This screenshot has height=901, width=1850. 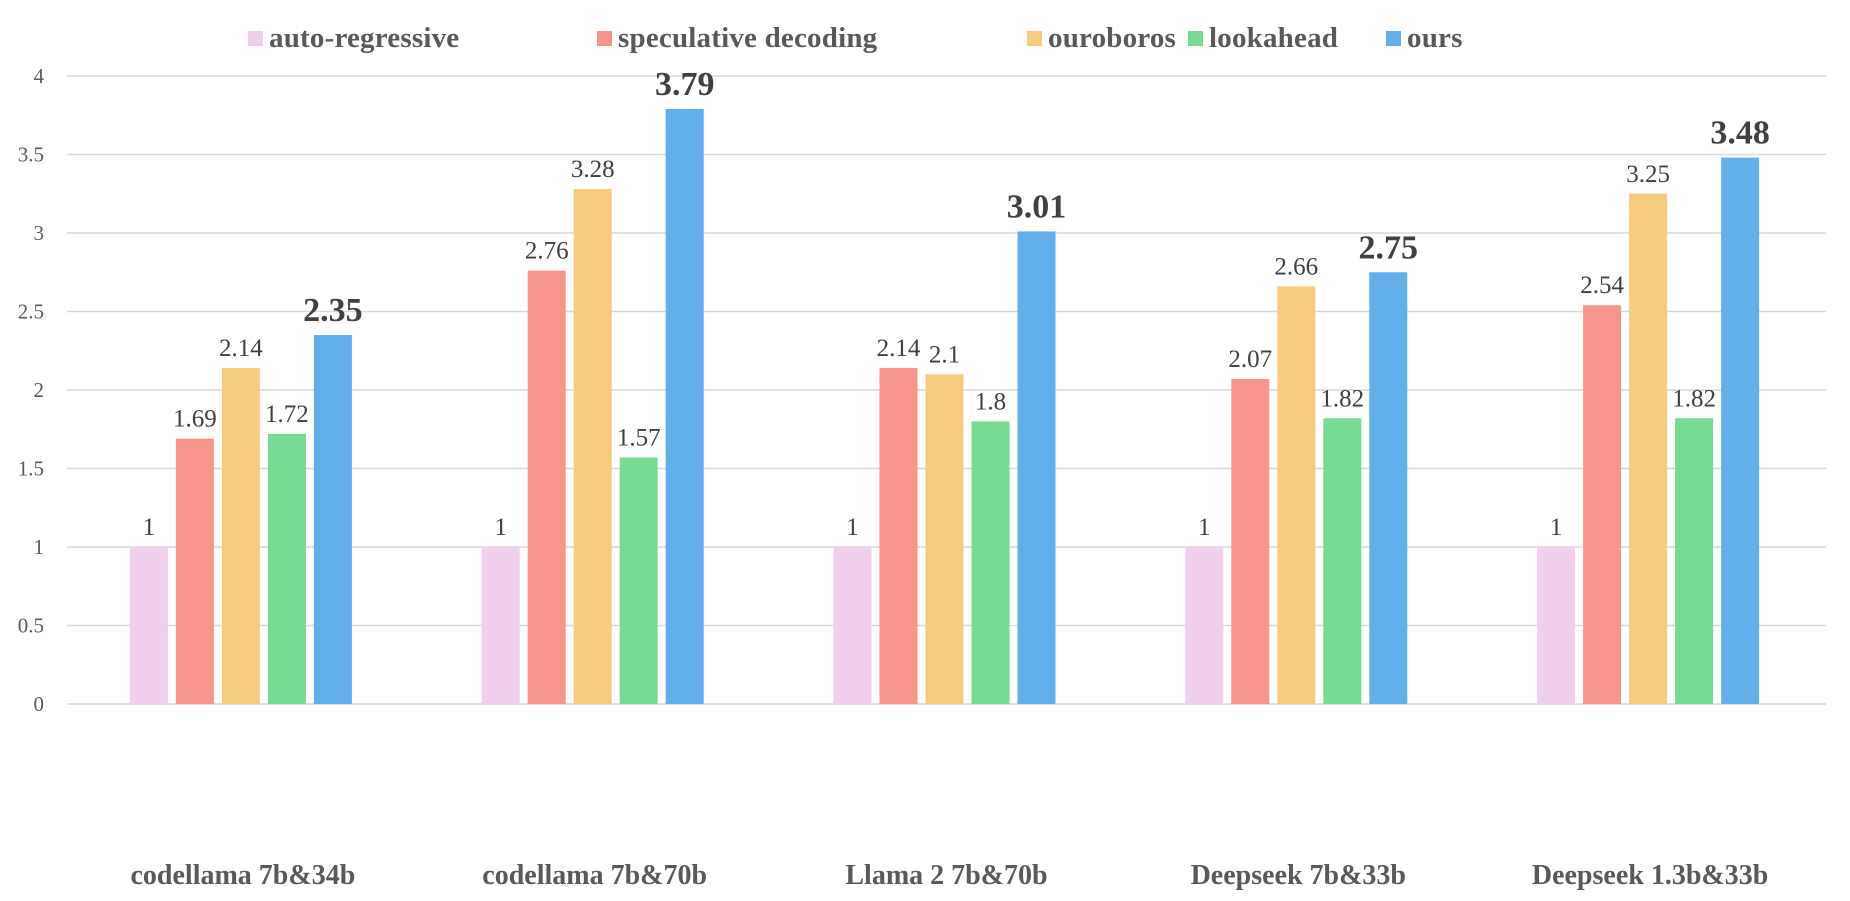 I want to click on x-tick-label: Llama 2 7b&70b, so click(x=946, y=875).